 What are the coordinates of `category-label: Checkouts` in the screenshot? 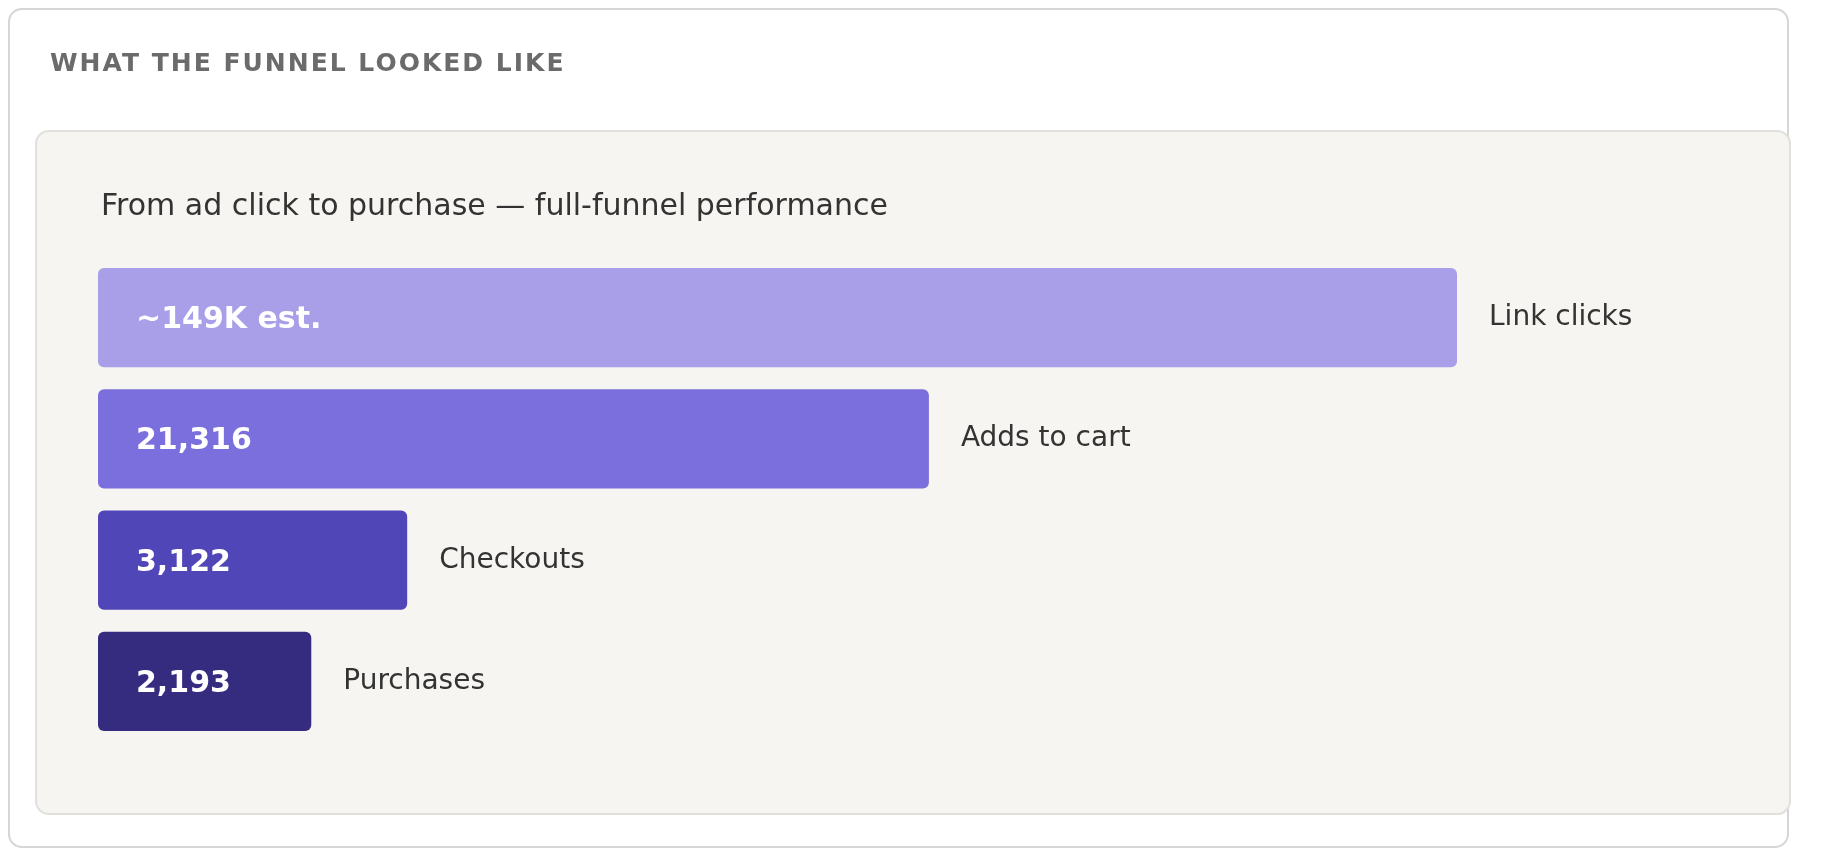 It's located at (512, 558).